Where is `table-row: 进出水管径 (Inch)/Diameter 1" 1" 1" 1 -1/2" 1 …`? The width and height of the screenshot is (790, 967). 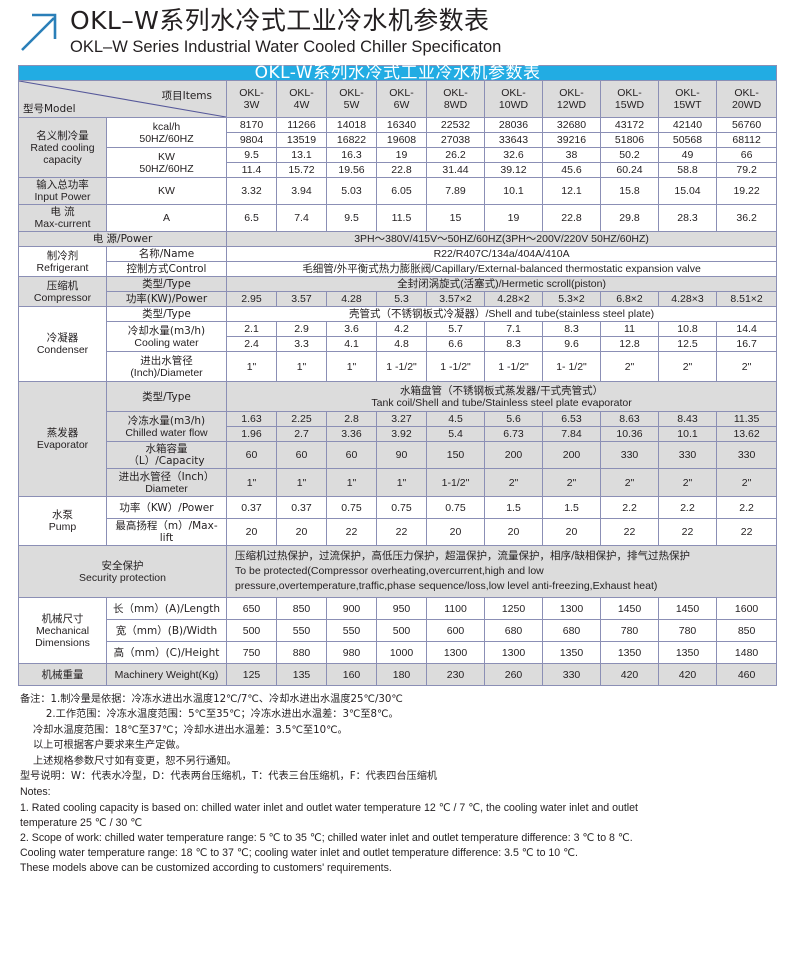
table-row: 进出水管径 (Inch)/Diameter 1" 1" 1" 1 -1/2" 1 … is located at coordinates (398, 366).